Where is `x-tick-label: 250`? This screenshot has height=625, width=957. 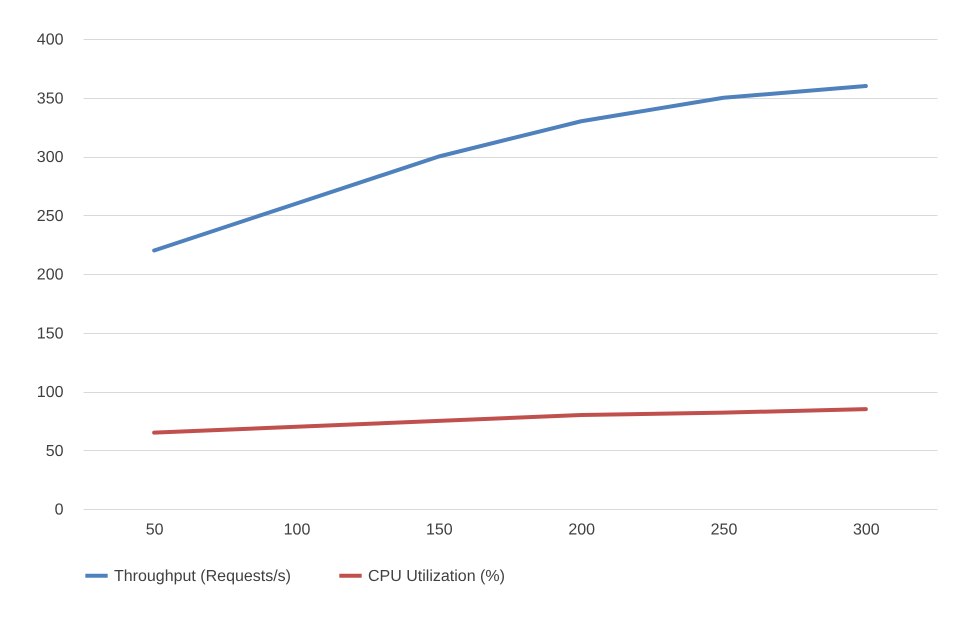 x-tick-label: 250 is located at coordinates (724, 530).